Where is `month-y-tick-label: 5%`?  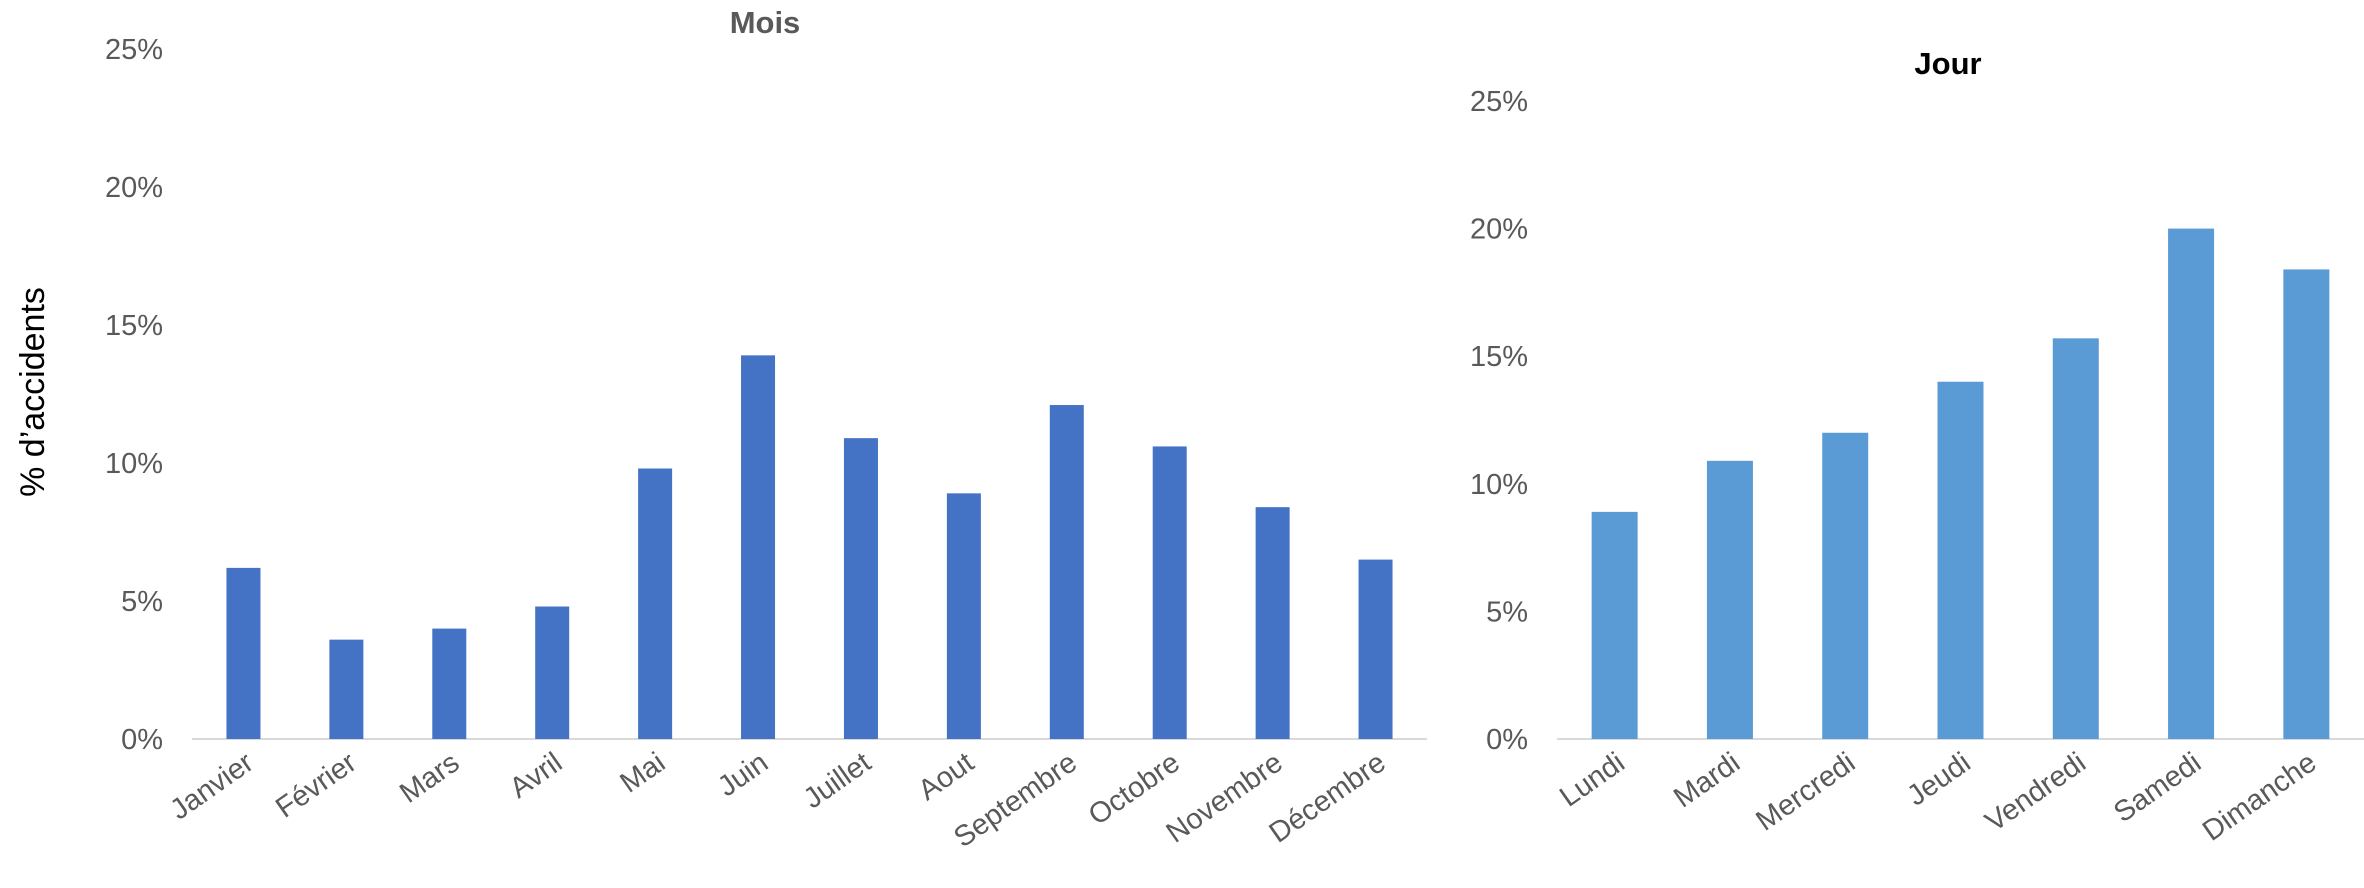 month-y-tick-label: 5% is located at coordinates (142, 602).